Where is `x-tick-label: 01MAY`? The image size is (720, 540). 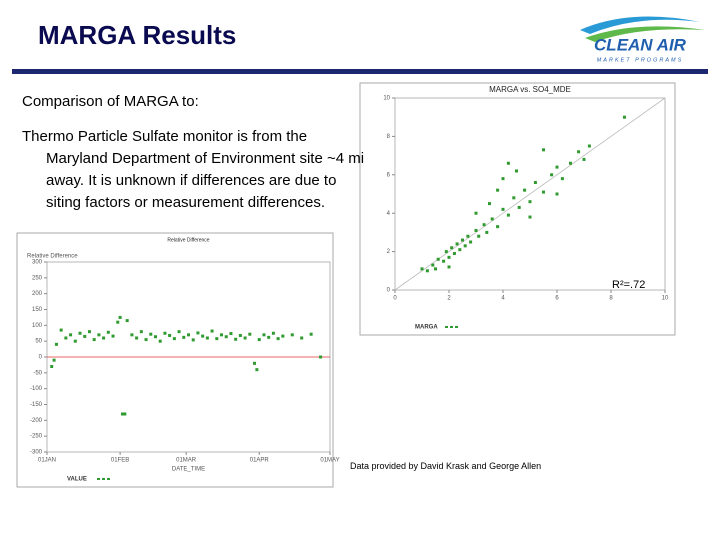 x-tick-label: 01MAY is located at coordinates (329, 461).